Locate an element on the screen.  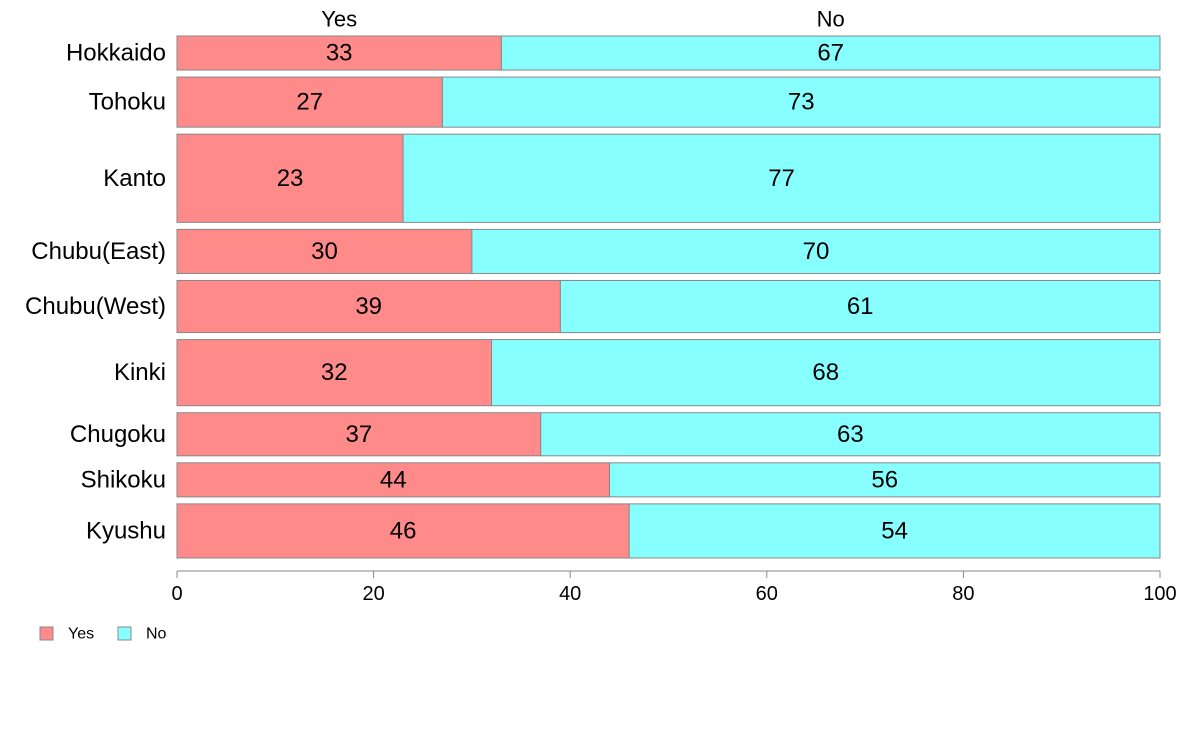
data-label: 63 is located at coordinates (850, 434).